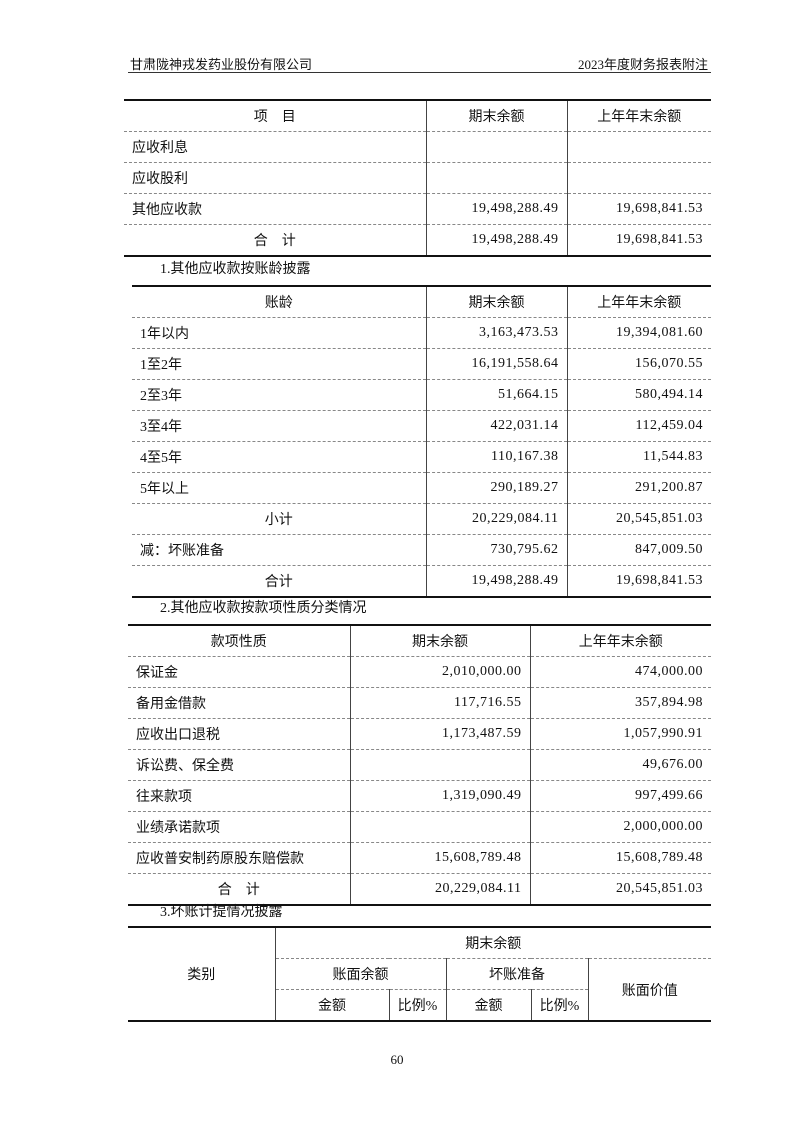 The height and width of the screenshot is (1122, 794). Describe the element at coordinates (642, 64) in the screenshot. I see `header-report-title: 2023年度财务报表附注` at that location.